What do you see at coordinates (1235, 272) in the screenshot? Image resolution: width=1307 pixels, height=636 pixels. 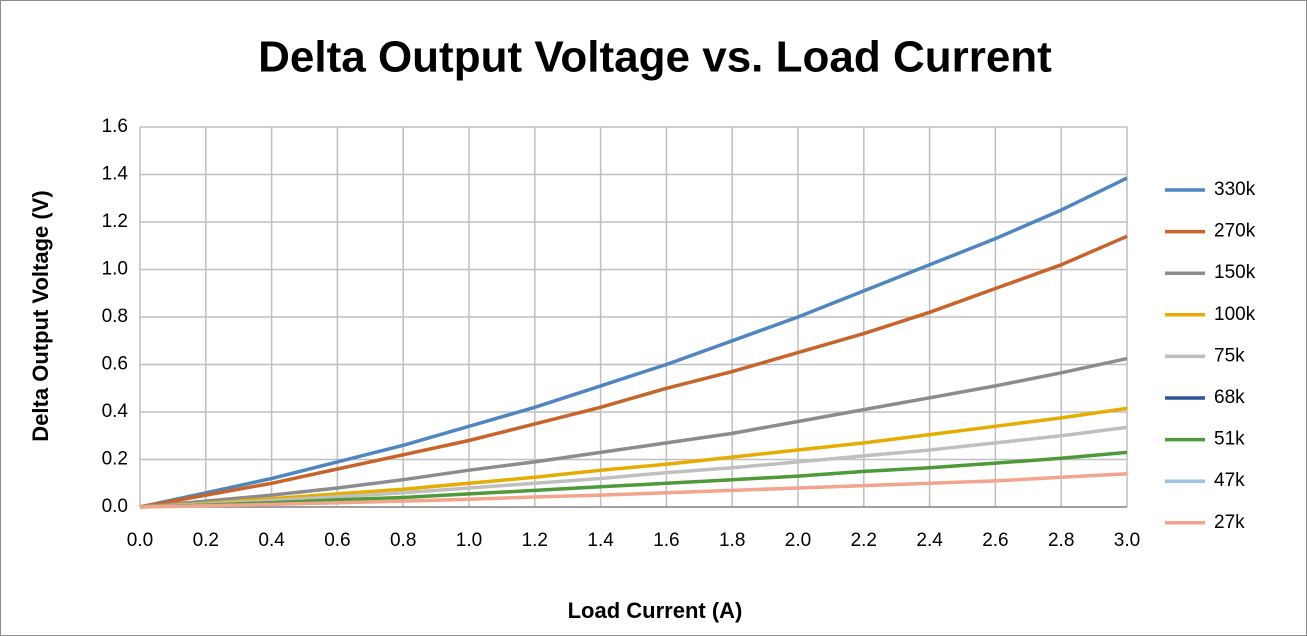 I see `legend-label: 150k` at bounding box center [1235, 272].